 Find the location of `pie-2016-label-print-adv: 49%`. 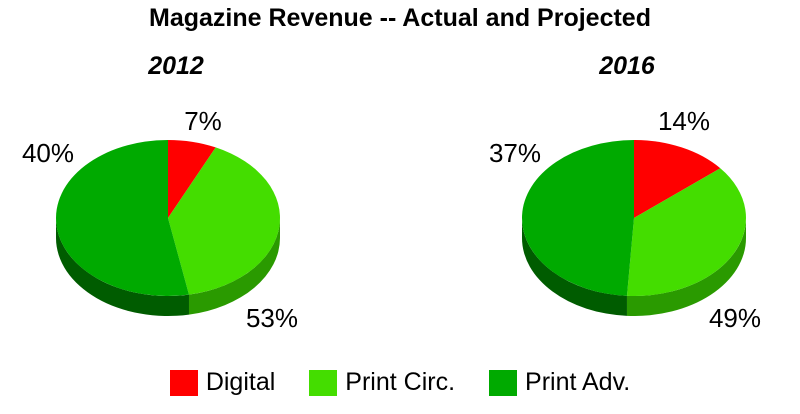

pie-2016-label-print-adv: 49% is located at coordinates (735, 318).